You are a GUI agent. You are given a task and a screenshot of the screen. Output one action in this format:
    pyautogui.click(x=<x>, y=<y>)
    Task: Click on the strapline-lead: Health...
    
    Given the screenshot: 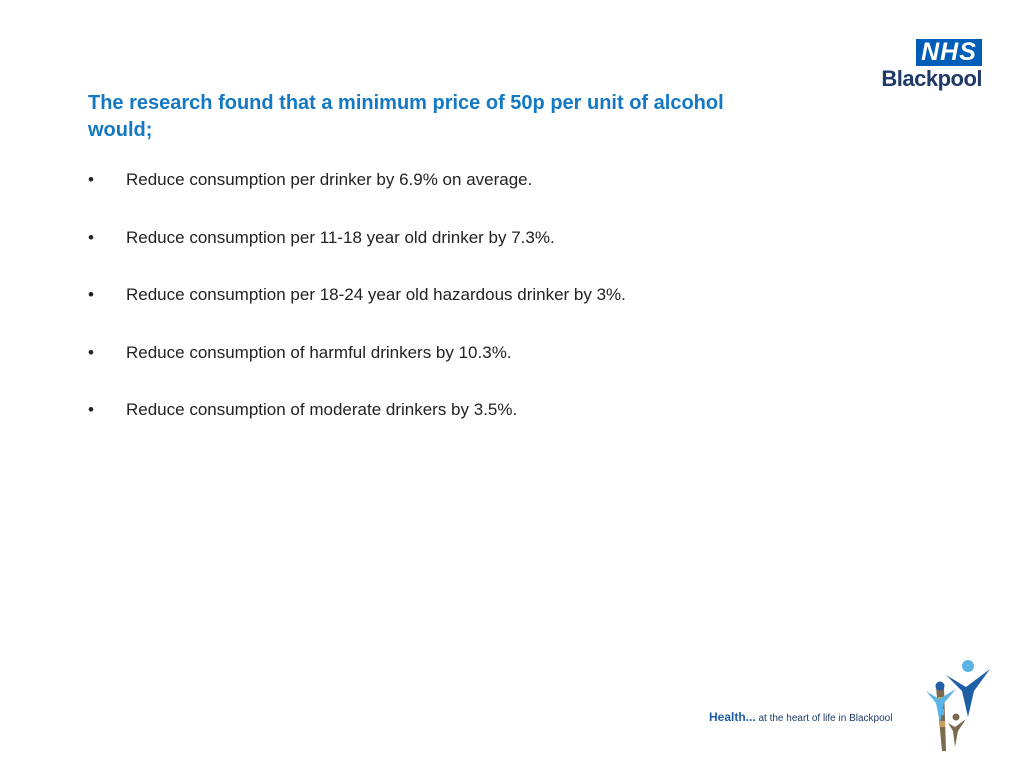 What is the action you would take?
    pyautogui.click(x=732, y=717)
    